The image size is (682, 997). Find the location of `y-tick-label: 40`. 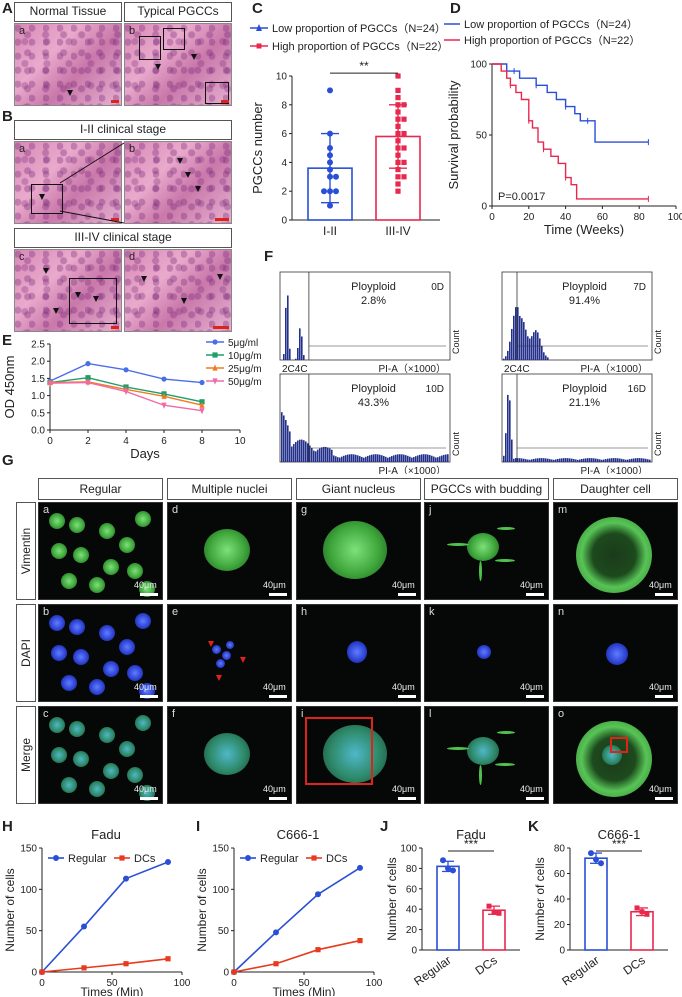

y-tick-label: 40 is located at coordinates (560, 900).